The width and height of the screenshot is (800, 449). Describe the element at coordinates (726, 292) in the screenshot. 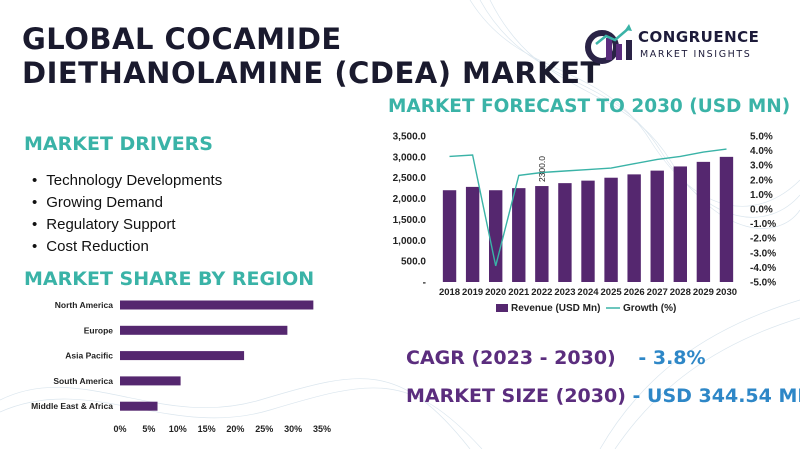

I see `x-tick-label: 2030` at that location.